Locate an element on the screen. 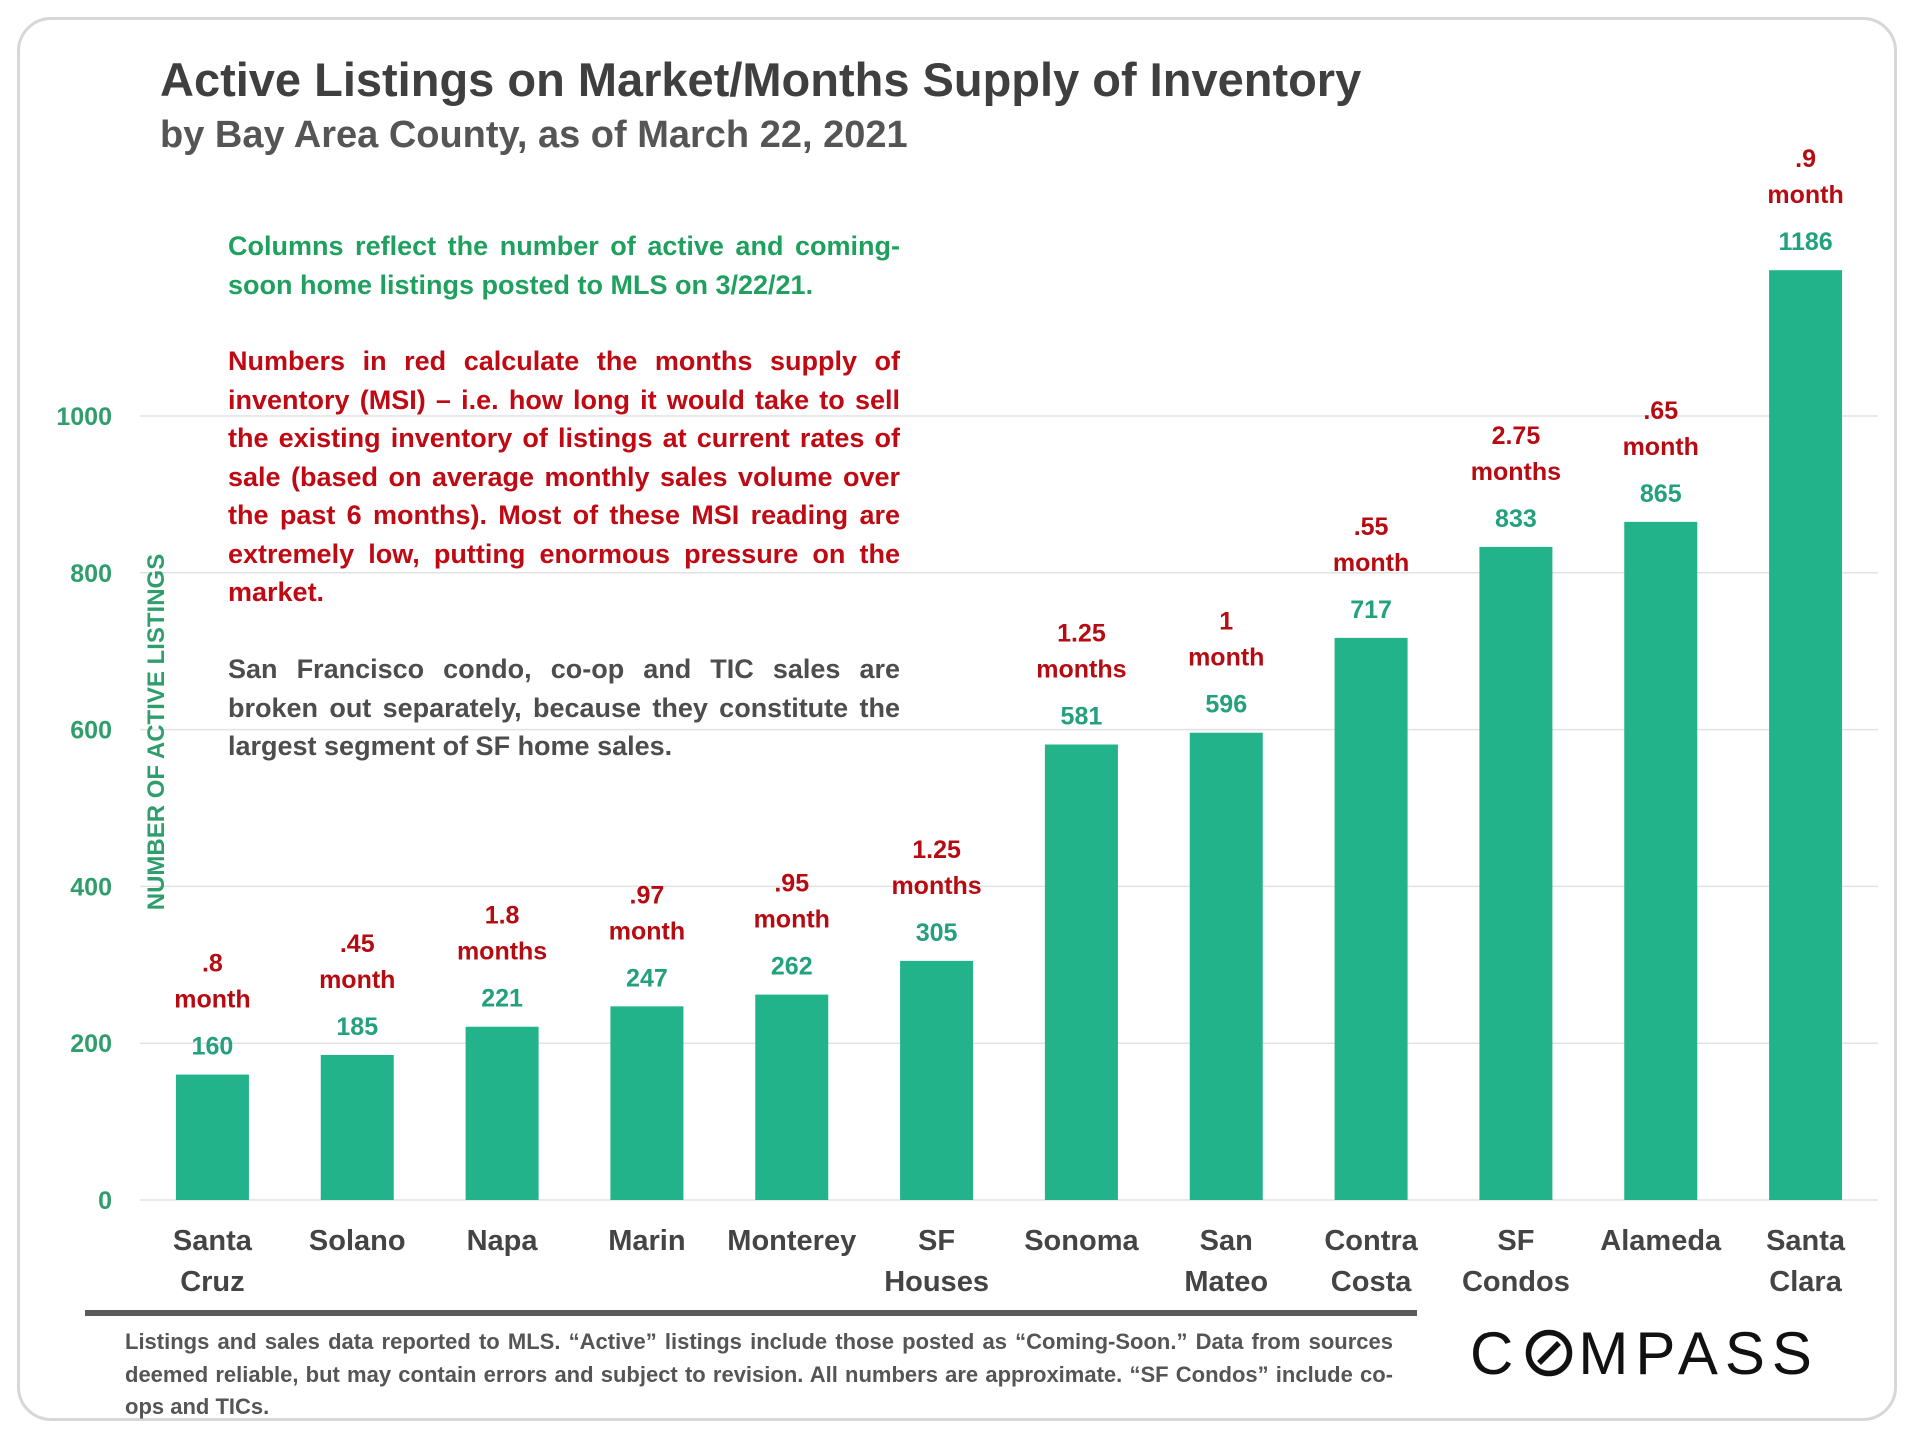 The height and width of the screenshot is (1440, 1920). x-category-label: Condos is located at coordinates (1516, 1282).